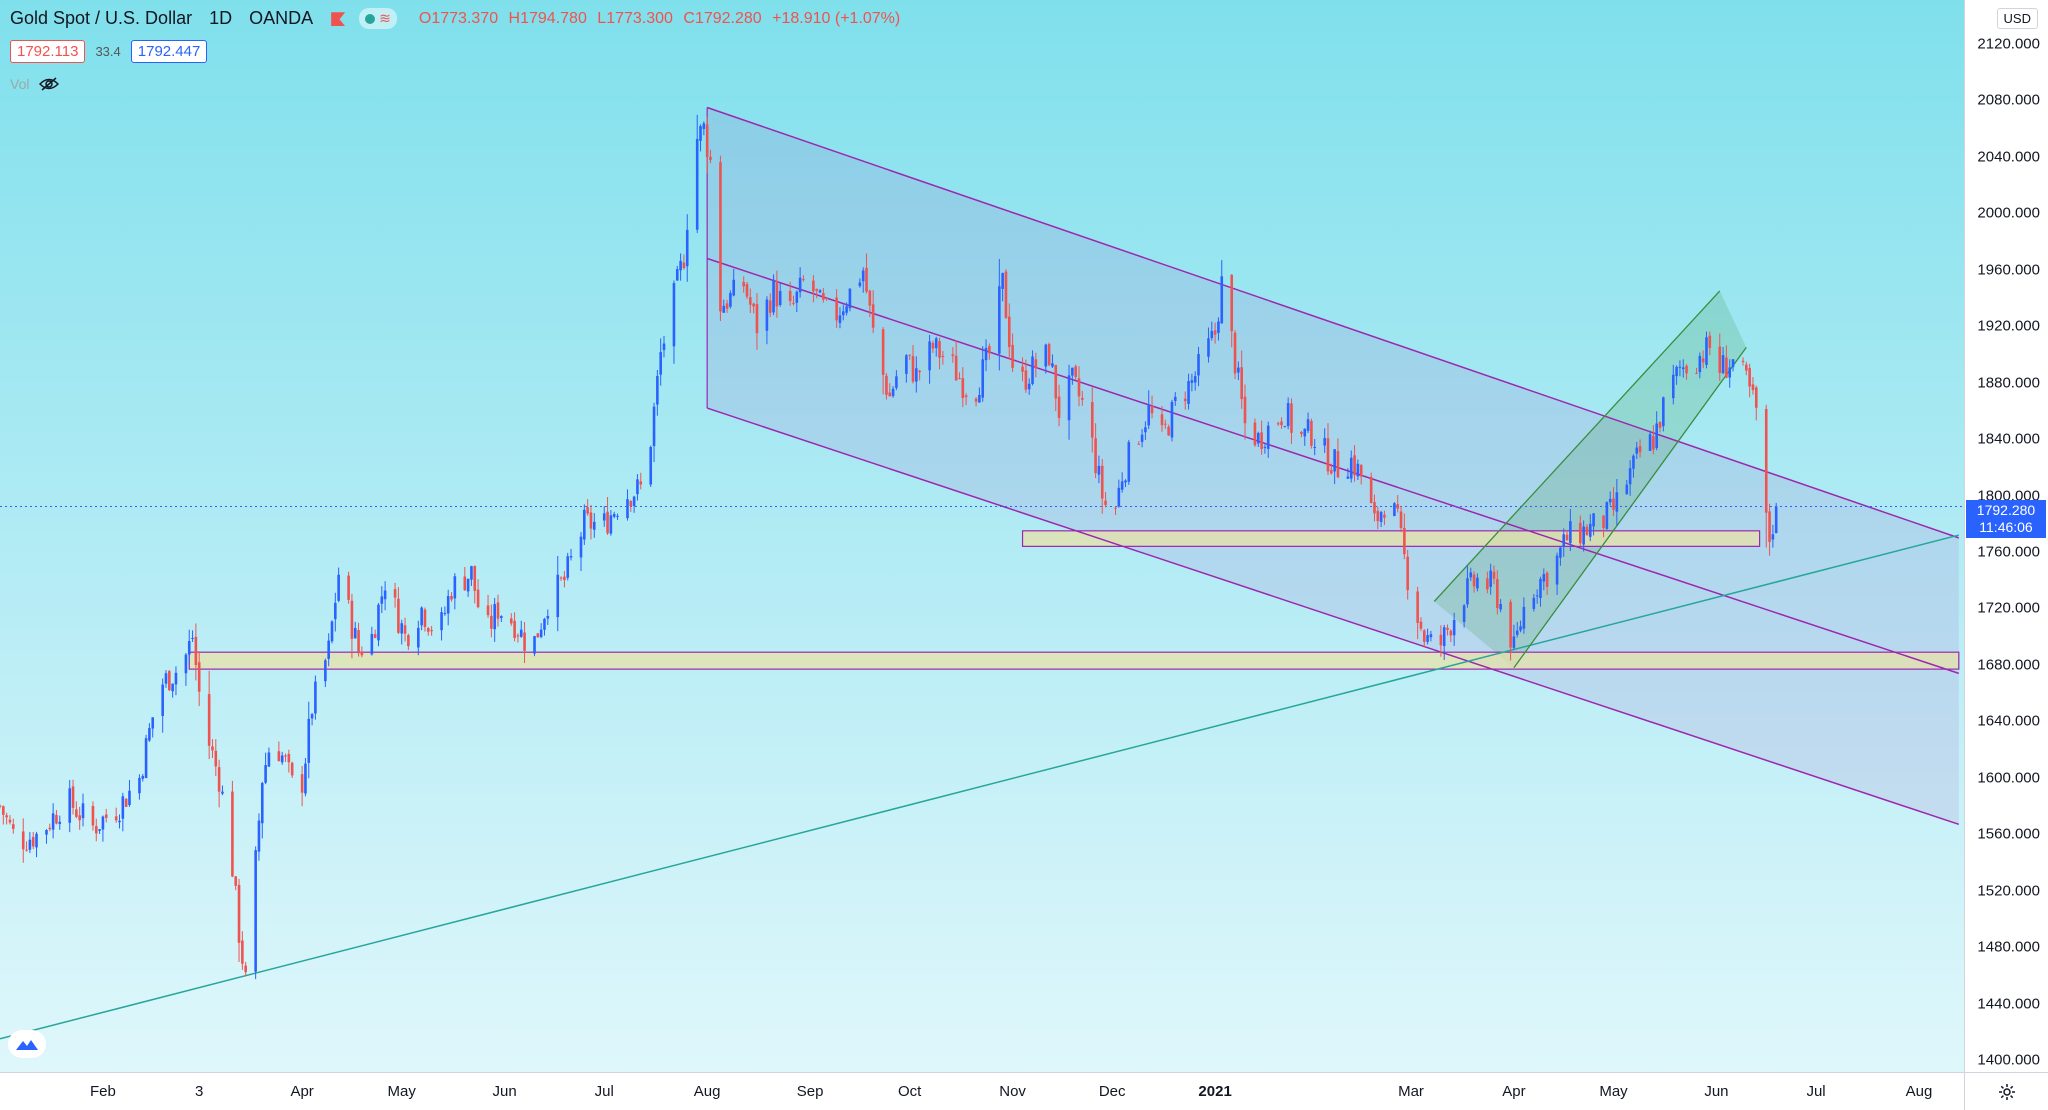 The width and height of the screenshot is (2048, 1110). I want to click on price-tick-label: 1640.000, so click(2008, 721).